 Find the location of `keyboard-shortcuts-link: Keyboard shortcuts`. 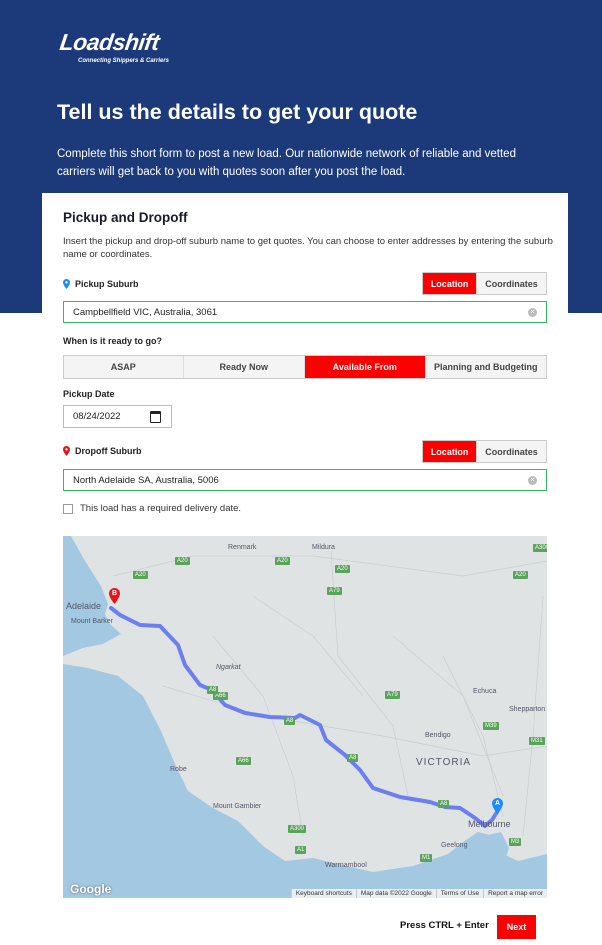

keyboard-shortcuts-link: Keyboard shortcuts is located at coordinates (323, 893).